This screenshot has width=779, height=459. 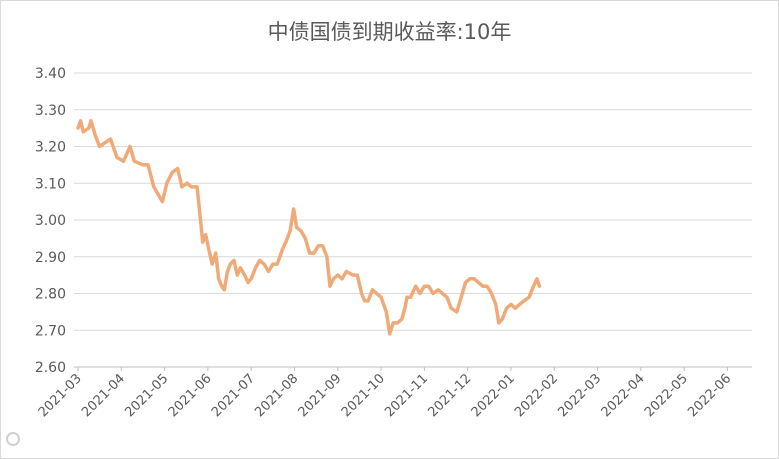 What do you see at coordinates (233, 395) in the screenshot?
I see `x-tick-label: 2021-07` at bounding box center [233, 395].